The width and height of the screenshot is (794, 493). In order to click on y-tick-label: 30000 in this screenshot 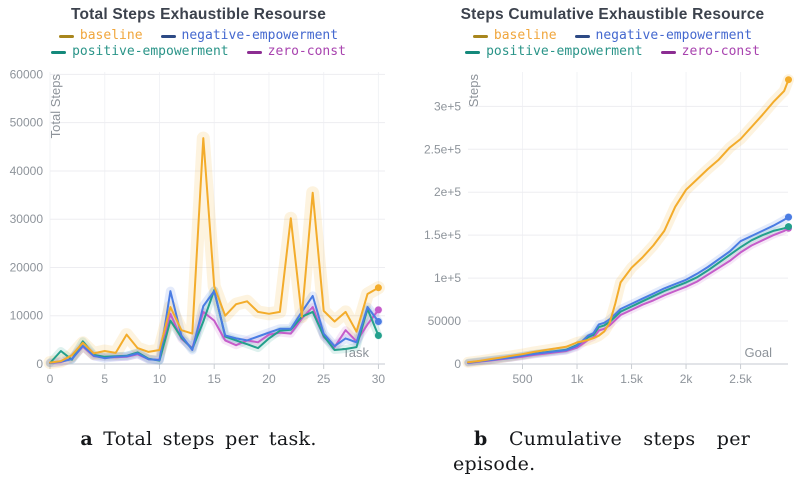, I will do `click(27, 219)`.